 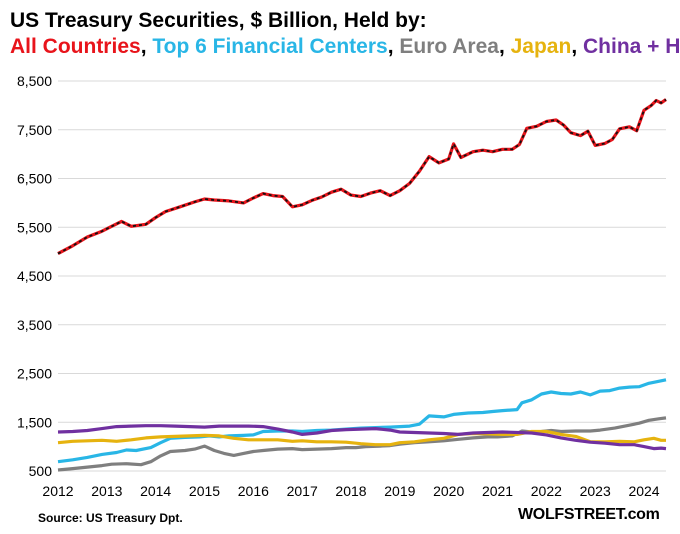 What do you see at coordinates (106, 491) in the screenshot?
I see `x-tick-label: 2013` at bounding box center [106, 491].